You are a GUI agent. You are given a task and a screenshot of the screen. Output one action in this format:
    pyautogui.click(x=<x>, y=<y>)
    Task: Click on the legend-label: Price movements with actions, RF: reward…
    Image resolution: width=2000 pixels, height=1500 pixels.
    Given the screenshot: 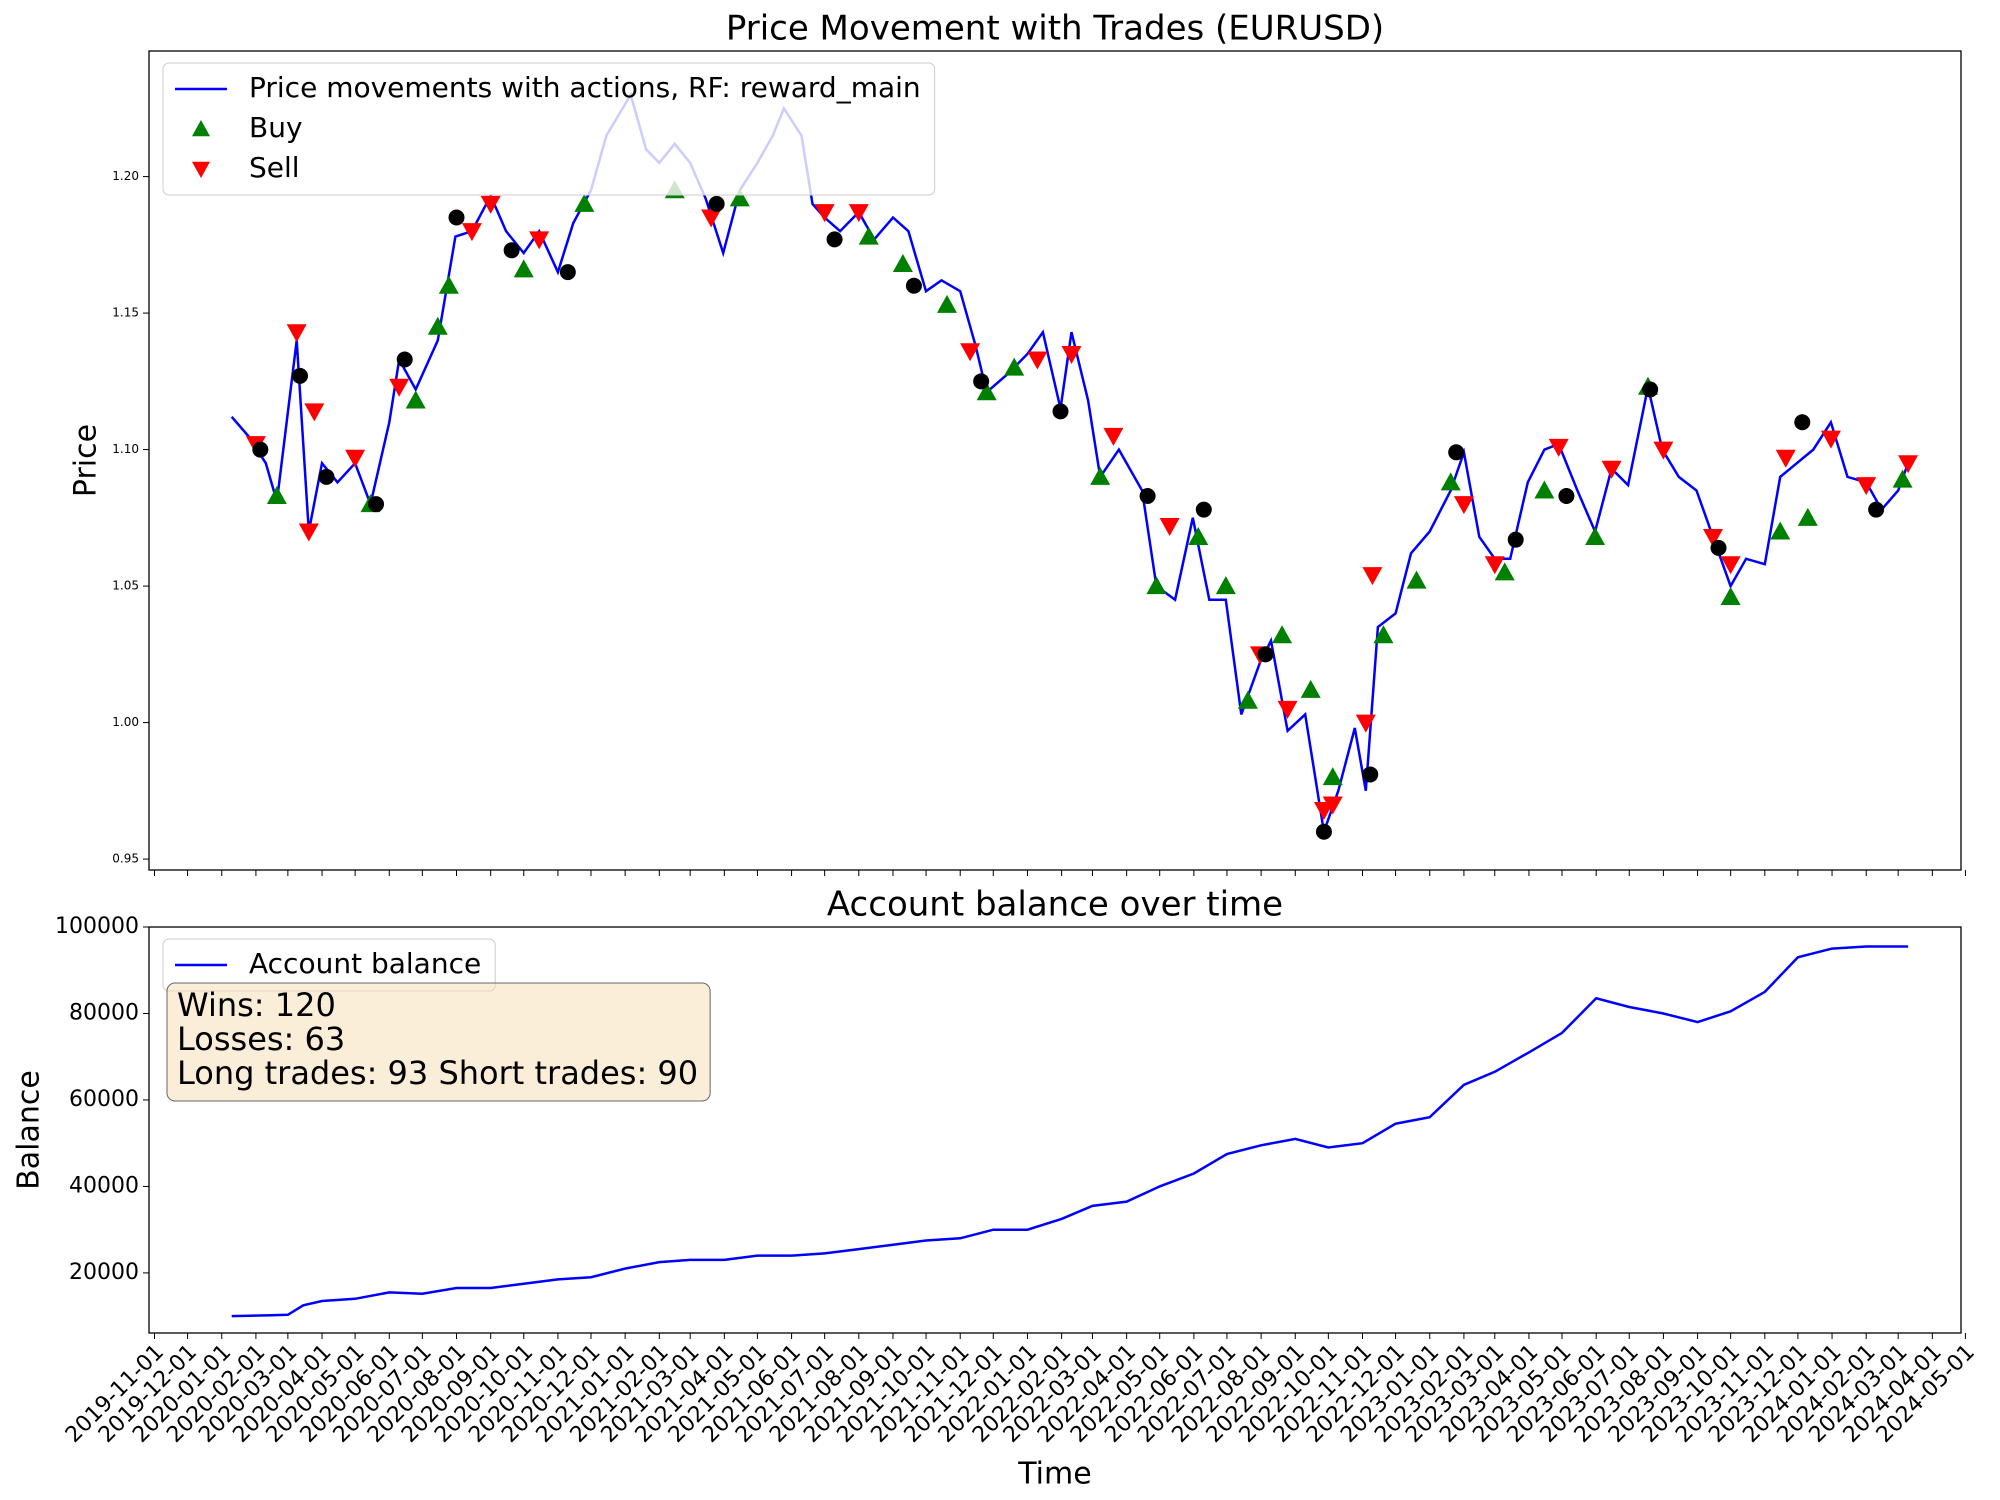 What is the action you would take?
    pyautogui.click(x=585, y=87)
    